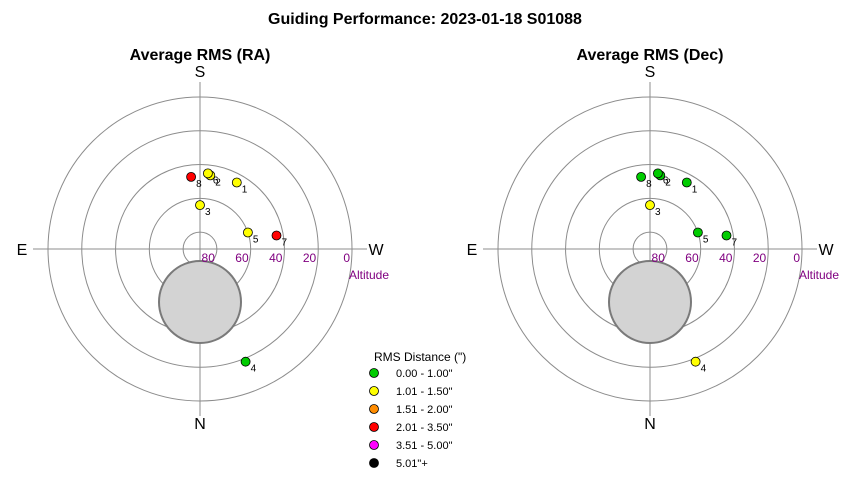  What do you see at coordinates (424, 410) in the screenshot?
I see `legend-label-2: 1.51 - 2.00"` at bounding box center [424, 410].